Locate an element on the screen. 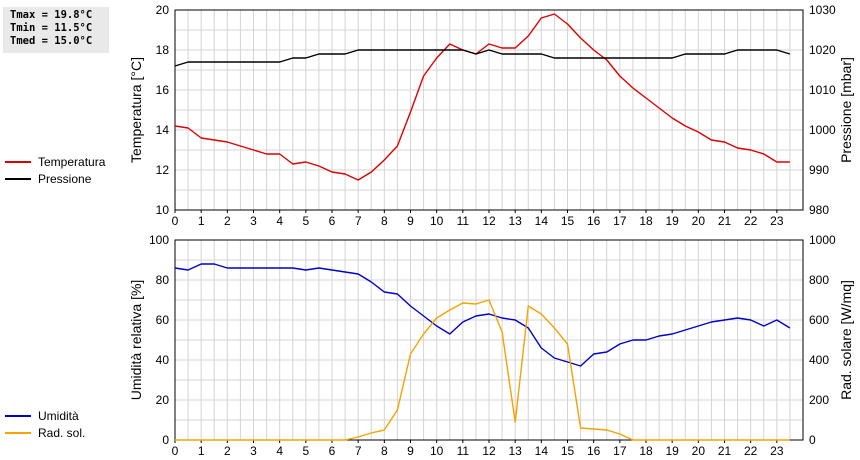  legend-swatch-rad-sol is located at coordinates (18, 433).